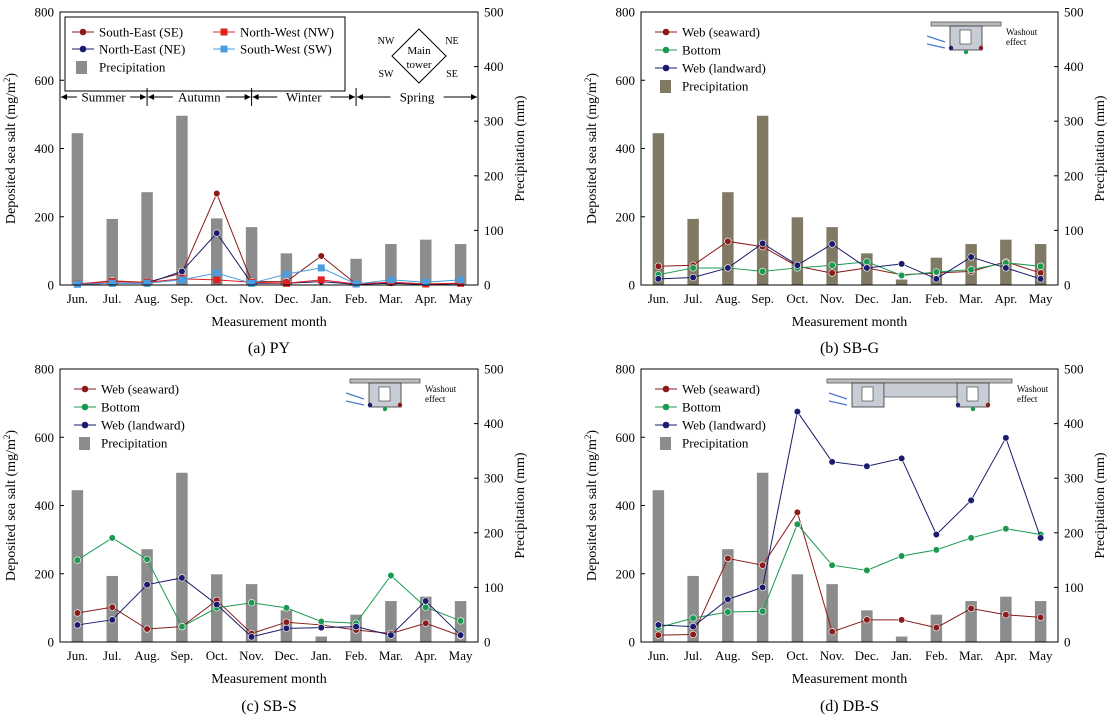 The width and height of the screenshot is (1112, 725). I want to click on legend-label: Web (landward), so click(143, 425).